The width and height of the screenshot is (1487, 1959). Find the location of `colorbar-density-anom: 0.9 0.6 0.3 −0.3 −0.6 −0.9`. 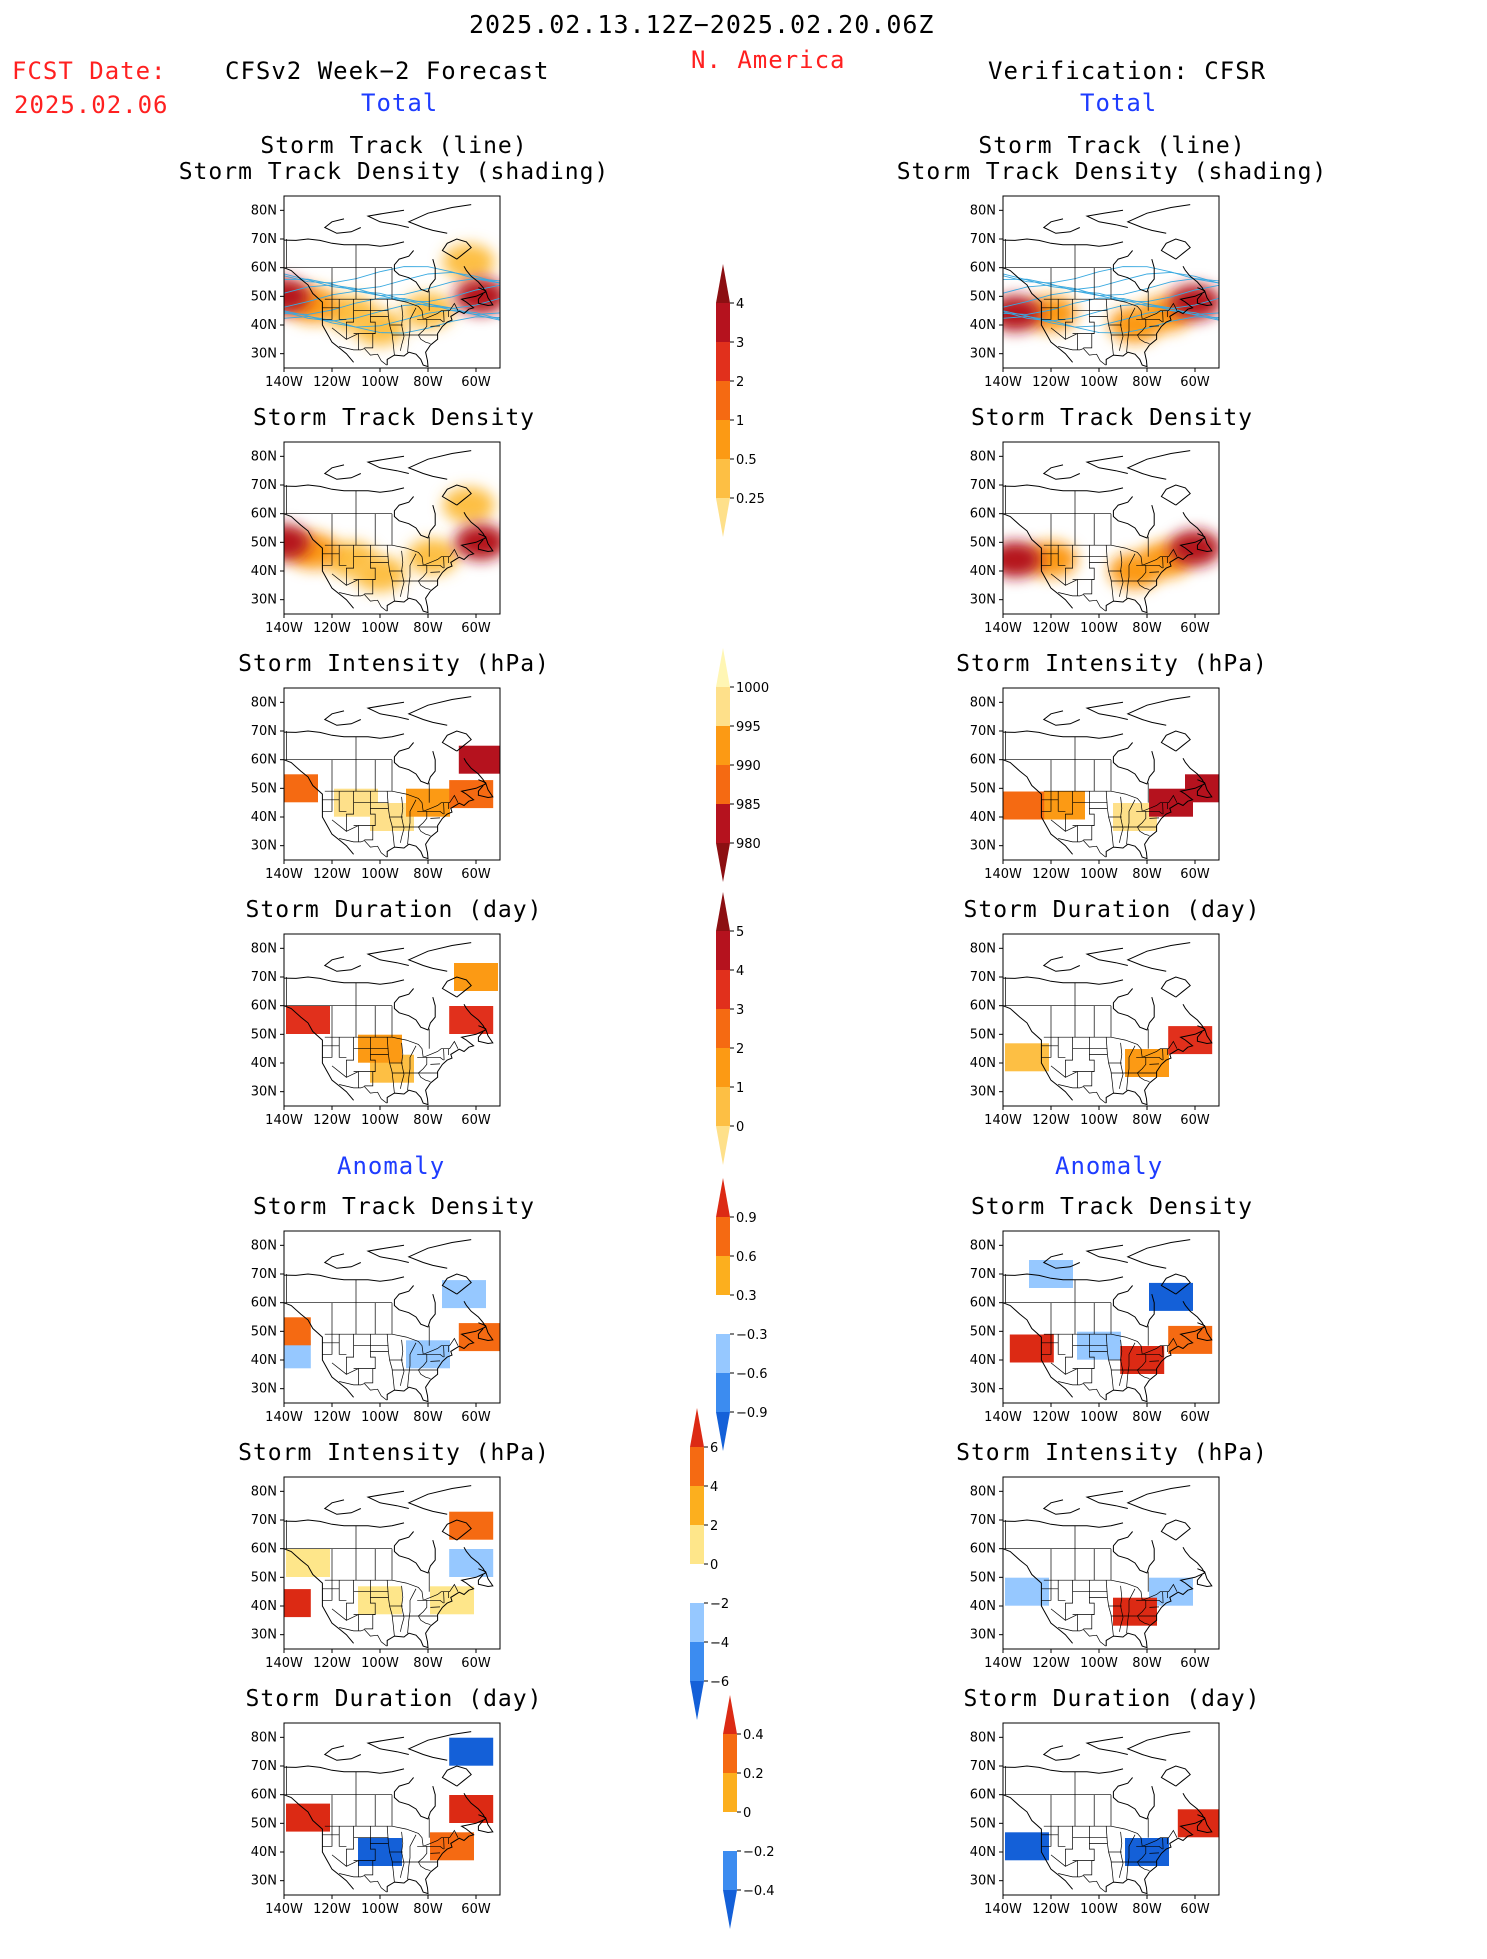

colorbar-density-anom: 0.9 0.6 0.3 −0.3 −0.6 −0.9 is located at coordinates (756, 1329).